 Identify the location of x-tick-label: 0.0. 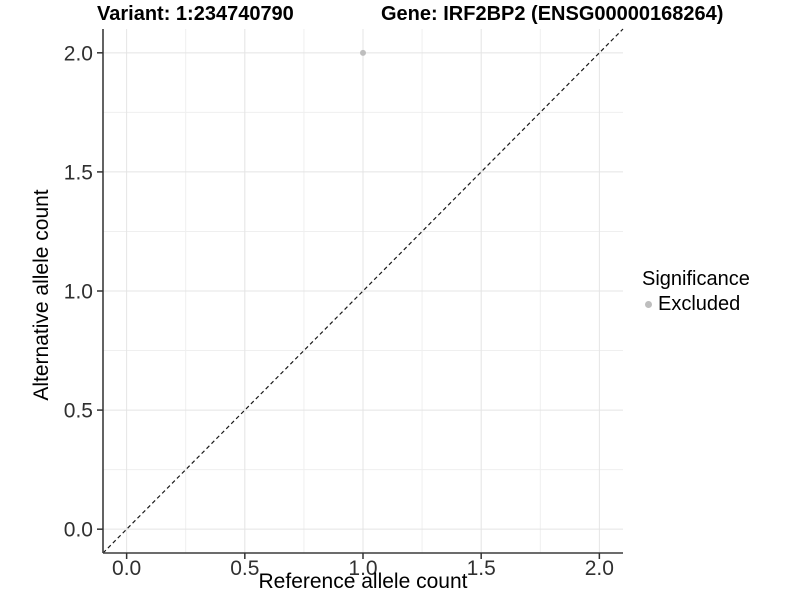
(126, 568).